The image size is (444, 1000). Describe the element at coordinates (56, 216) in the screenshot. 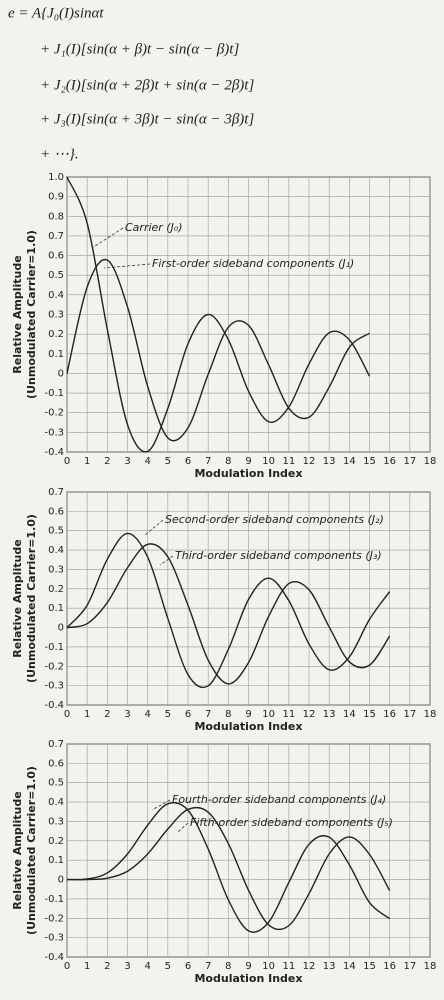

I see `y-tick-label: 0.8` at that location.